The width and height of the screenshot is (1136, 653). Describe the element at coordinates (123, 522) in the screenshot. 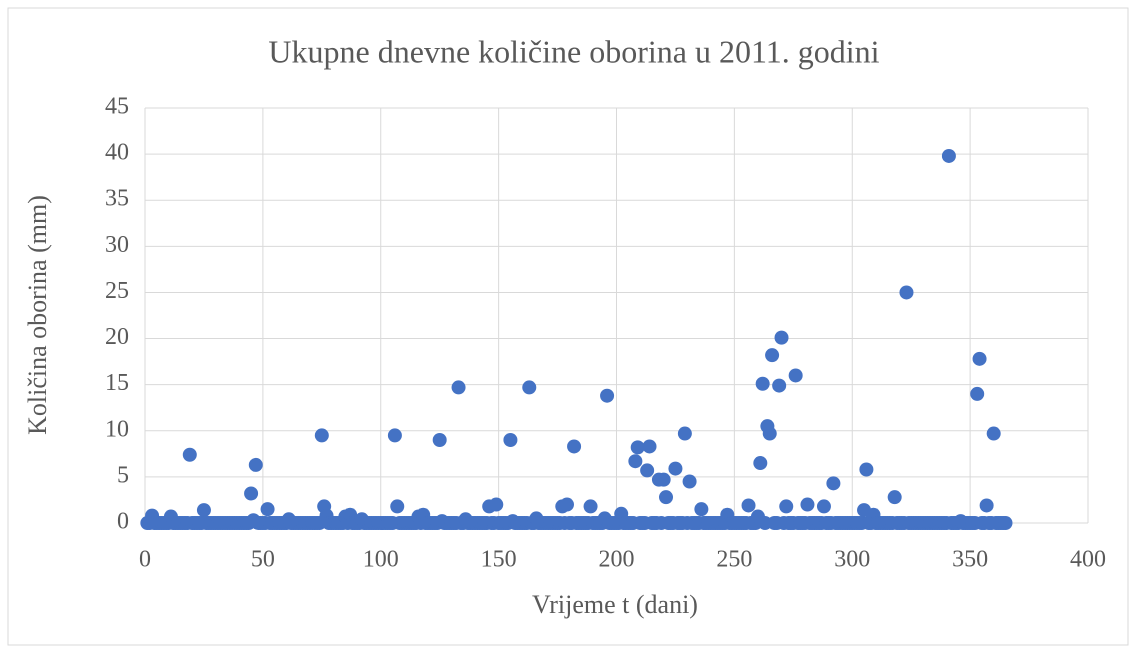

I see `y-tick-label: 0` at that location.